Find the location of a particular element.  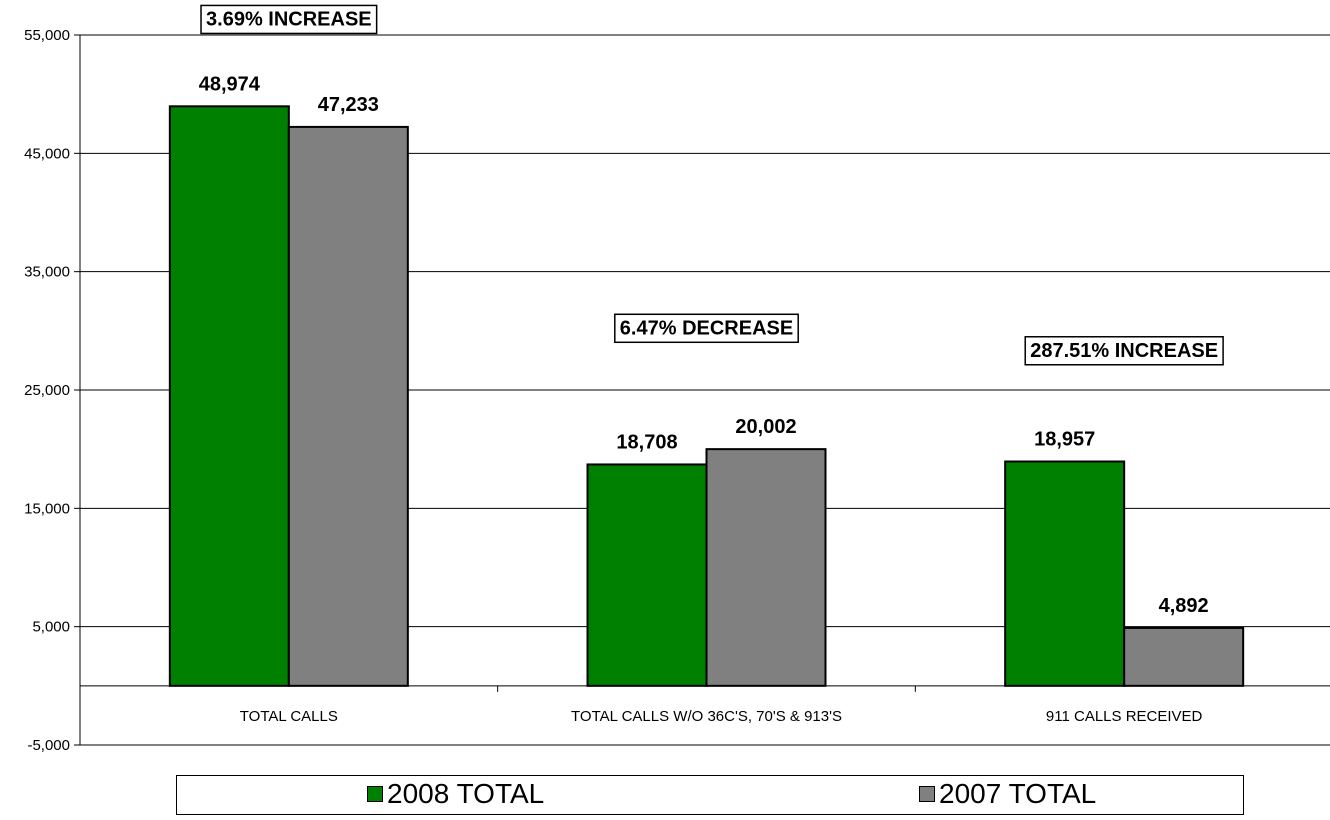

legend-item-2008: 2008 TOTAL is located at coordinates (455, 794).